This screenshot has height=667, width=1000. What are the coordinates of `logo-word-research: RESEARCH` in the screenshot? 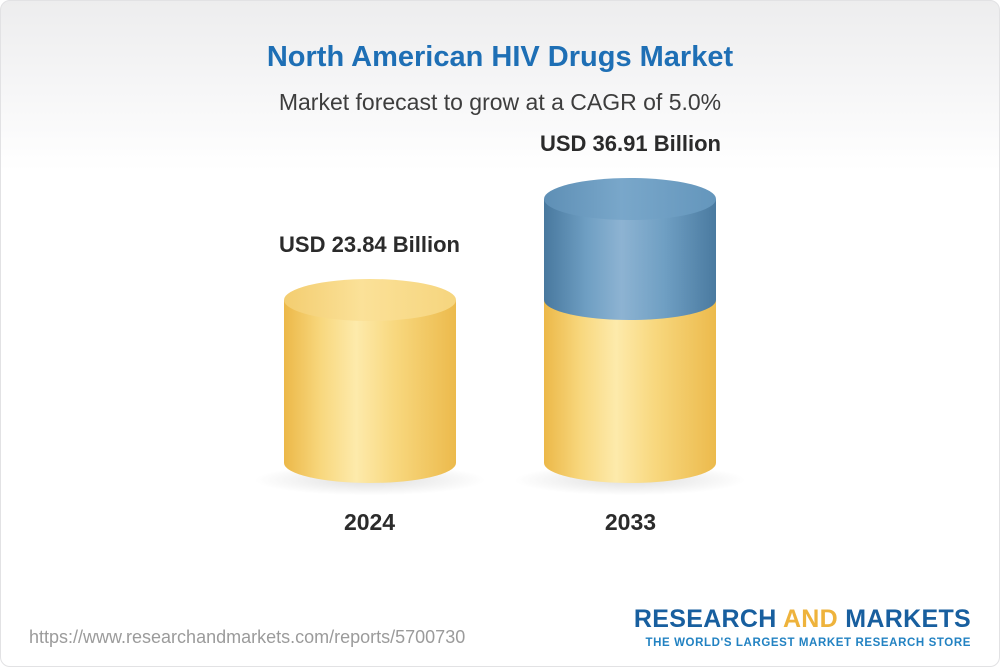 It's located at (705, 618).